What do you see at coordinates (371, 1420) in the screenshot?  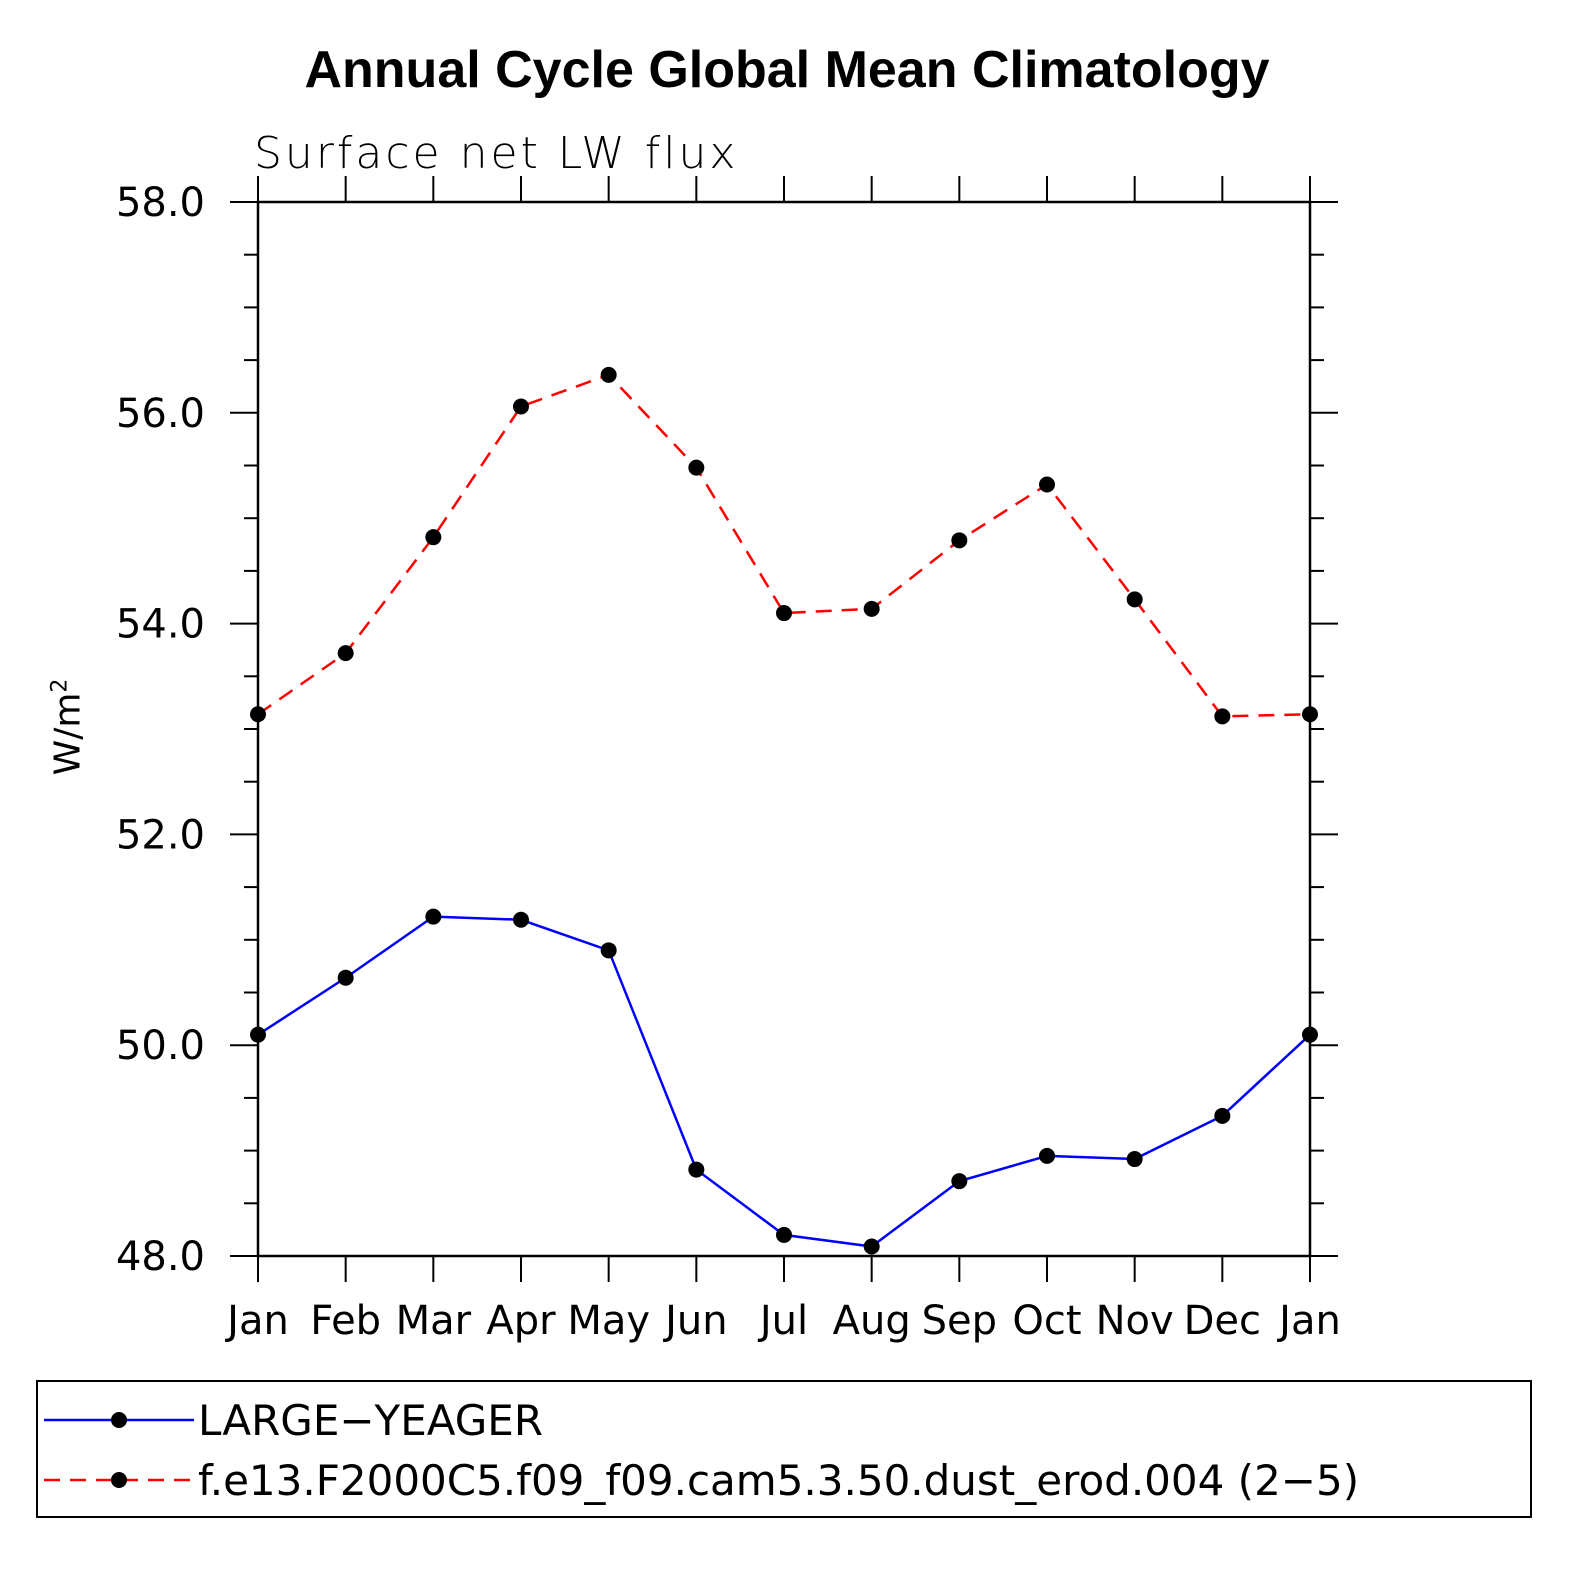 I see `legend-label-1: LARGE−YEAGER` at bounding box center [371, 1420].